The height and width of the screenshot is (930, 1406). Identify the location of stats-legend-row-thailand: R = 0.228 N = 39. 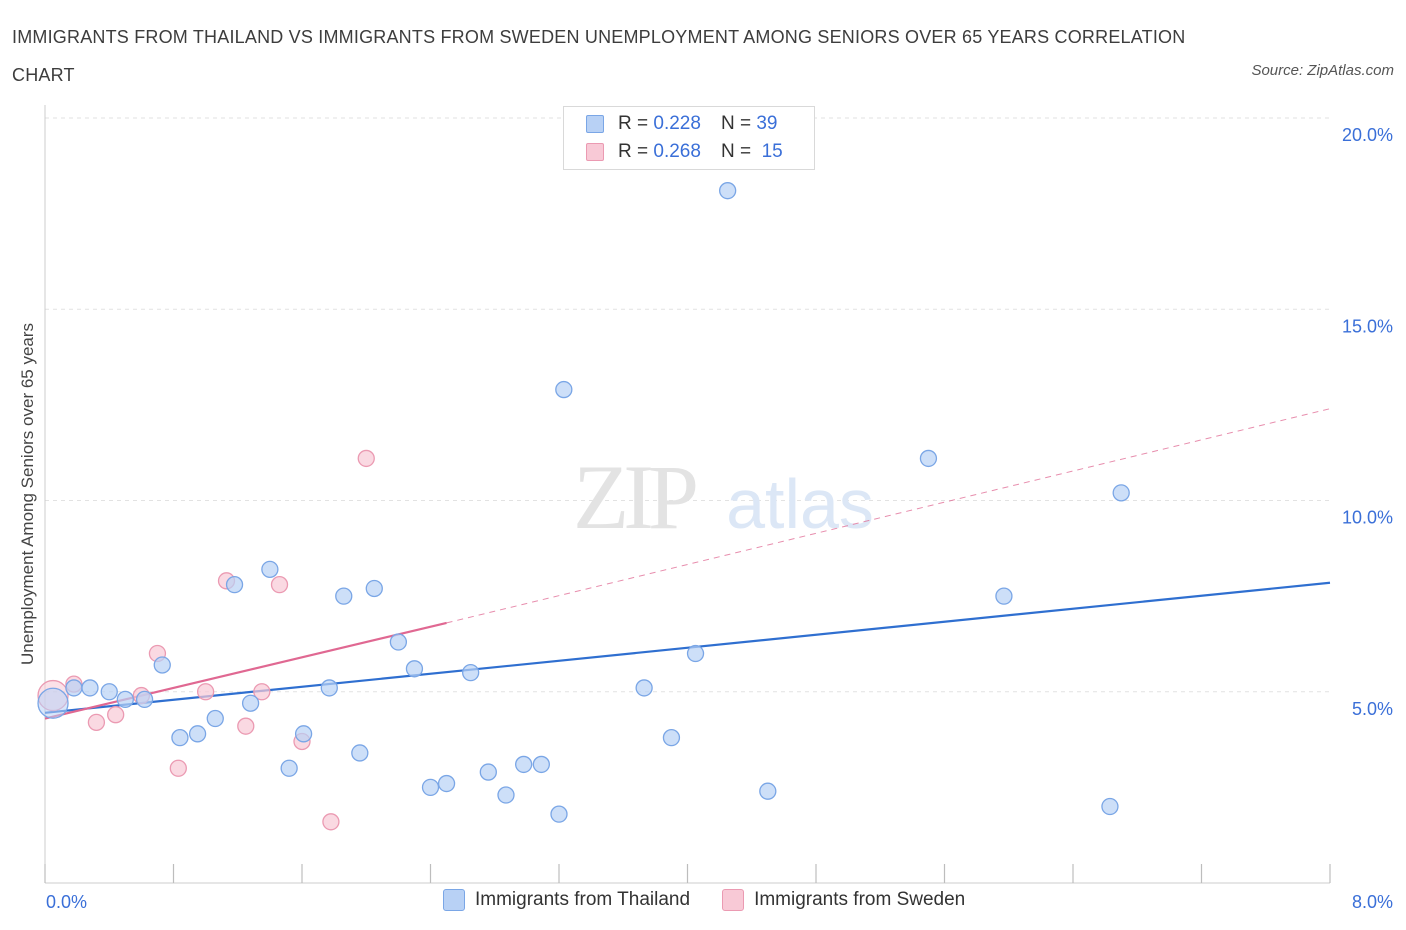
(681, 124).